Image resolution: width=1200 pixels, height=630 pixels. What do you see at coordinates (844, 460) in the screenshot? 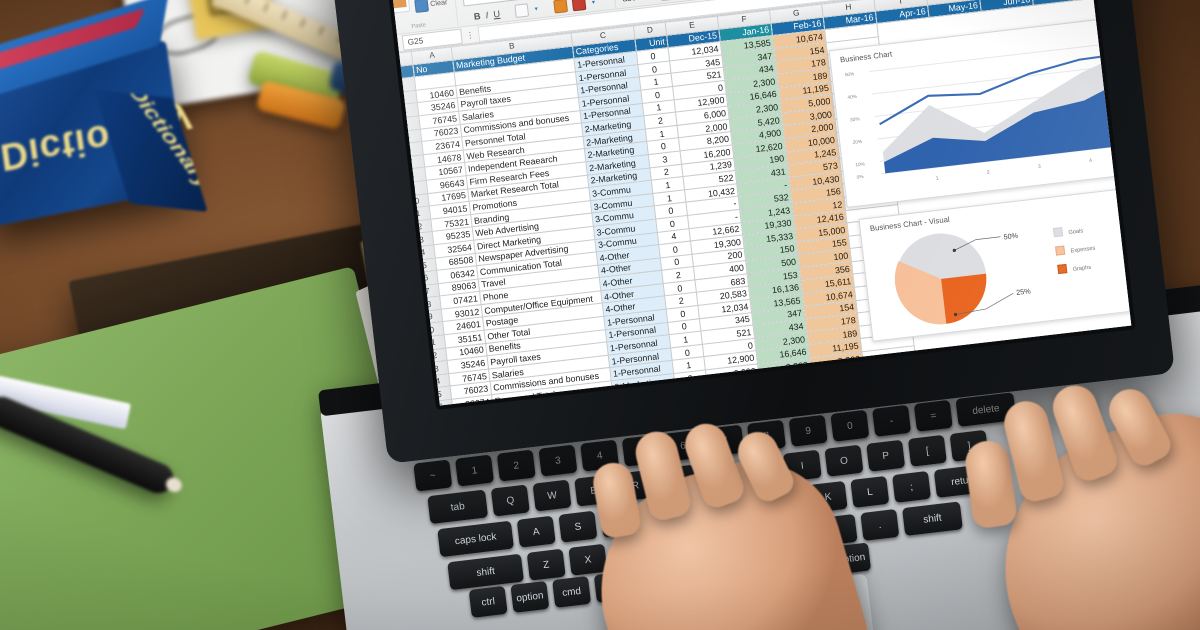
I see `key-o: O` at bounding box center [844, 460].